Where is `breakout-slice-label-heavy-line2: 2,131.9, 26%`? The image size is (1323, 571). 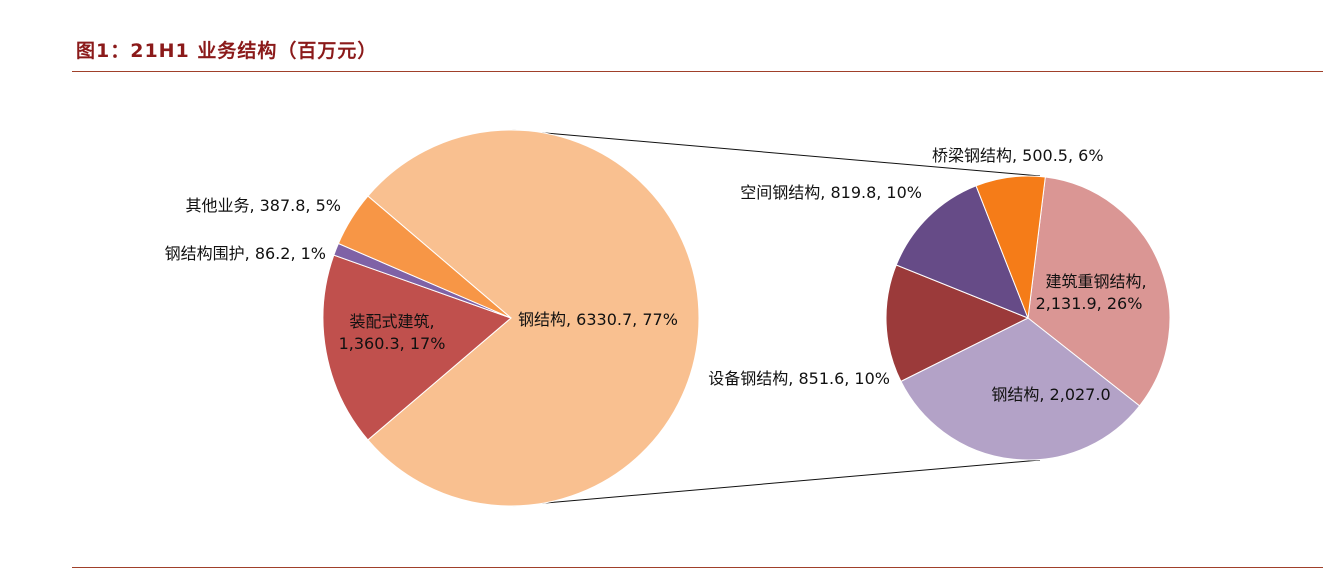
breakout-slice-label-heavy-line2: 2,131.9, 26% is located at coordinates (1089, 303).